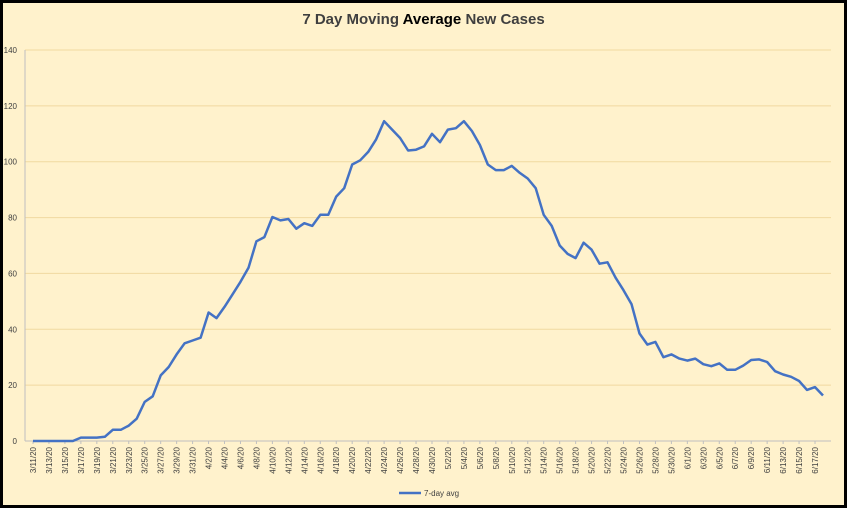 This screenshot has height=508, width=847. I want to click on x-tick-label: 6/11/20, so click(767, 459).